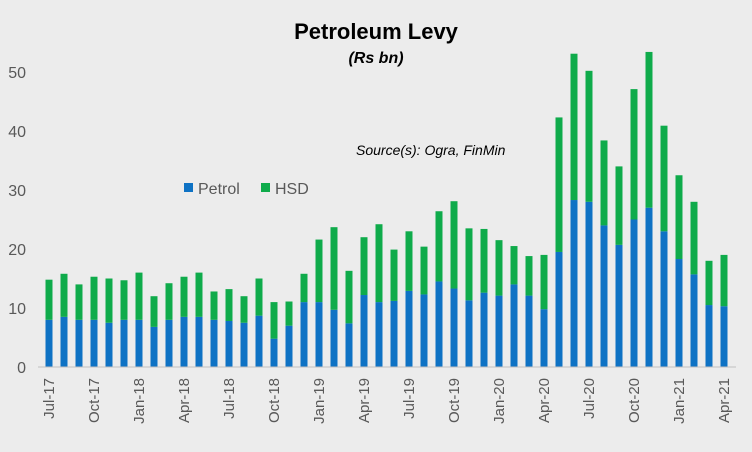  I want to click on x-tick-label: Jul-19, so click(409, 398).